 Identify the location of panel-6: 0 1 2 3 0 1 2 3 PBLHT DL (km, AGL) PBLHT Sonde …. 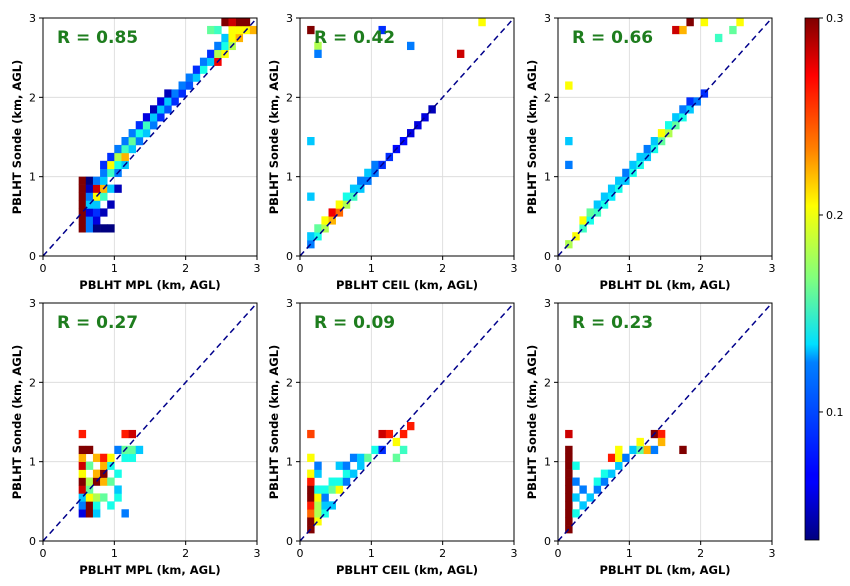
(650, 437).